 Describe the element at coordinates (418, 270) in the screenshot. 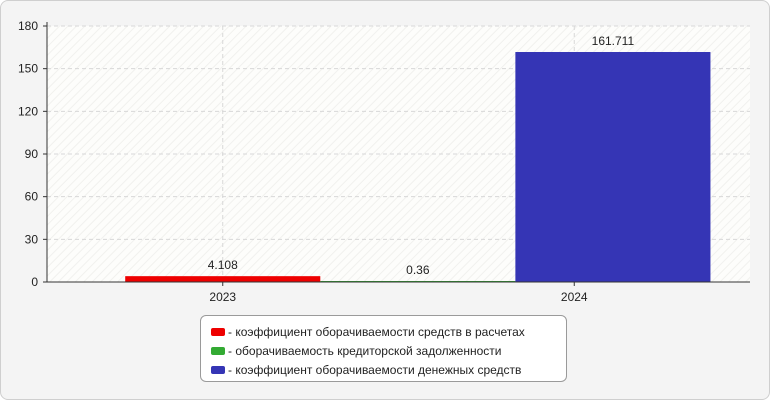

I see `bar-value-label: 0.36` at that location.